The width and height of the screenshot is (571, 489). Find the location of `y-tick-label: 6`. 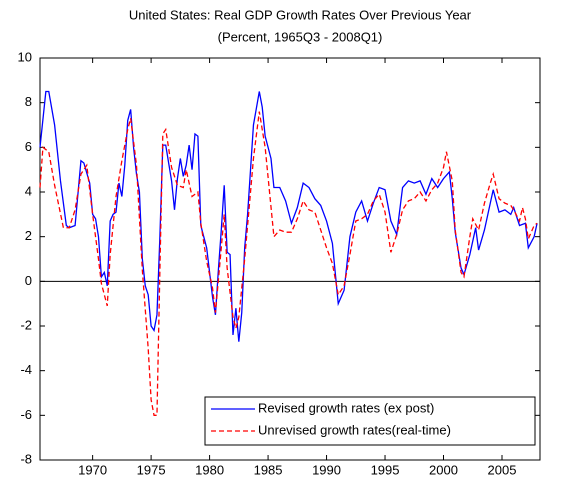

y-tick-label: 6 is located at coordinates (28, 146).